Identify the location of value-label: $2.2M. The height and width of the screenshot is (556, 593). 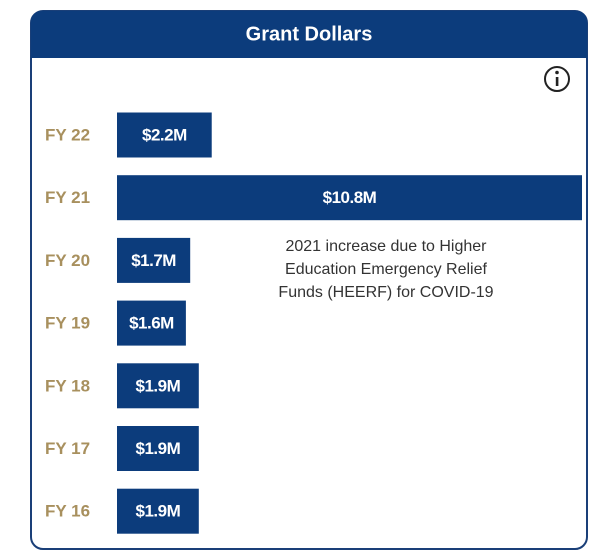
(164, 134).